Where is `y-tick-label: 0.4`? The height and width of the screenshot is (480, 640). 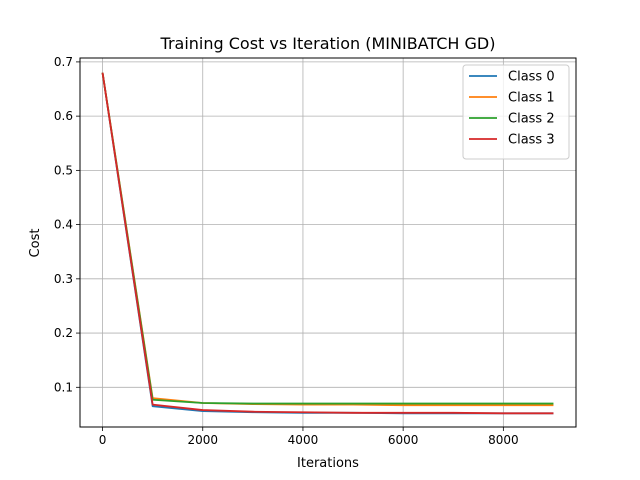 y-tick-label: 0.4 is located at coordinates (63, 225).